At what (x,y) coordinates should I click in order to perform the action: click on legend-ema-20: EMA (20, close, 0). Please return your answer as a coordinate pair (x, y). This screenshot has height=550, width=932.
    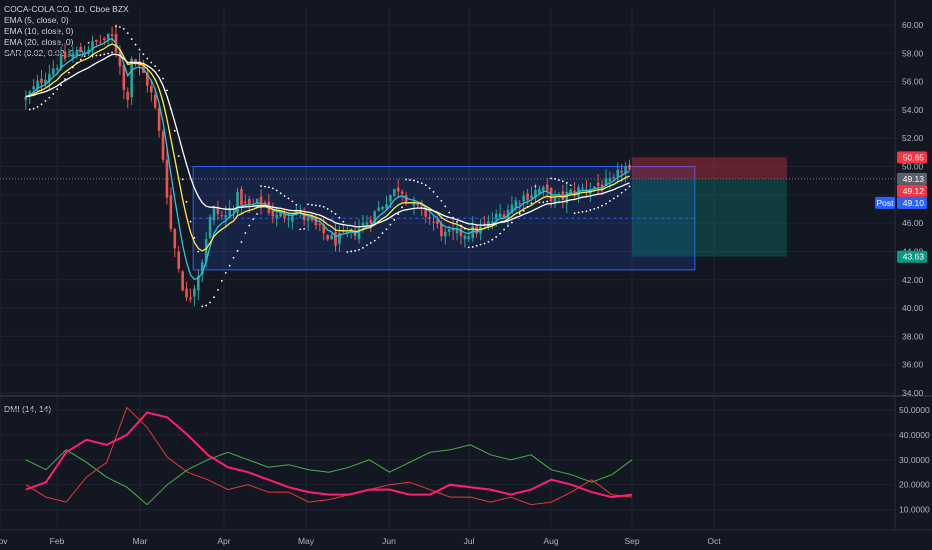
    Looking at the image, I should click on (39, 42).